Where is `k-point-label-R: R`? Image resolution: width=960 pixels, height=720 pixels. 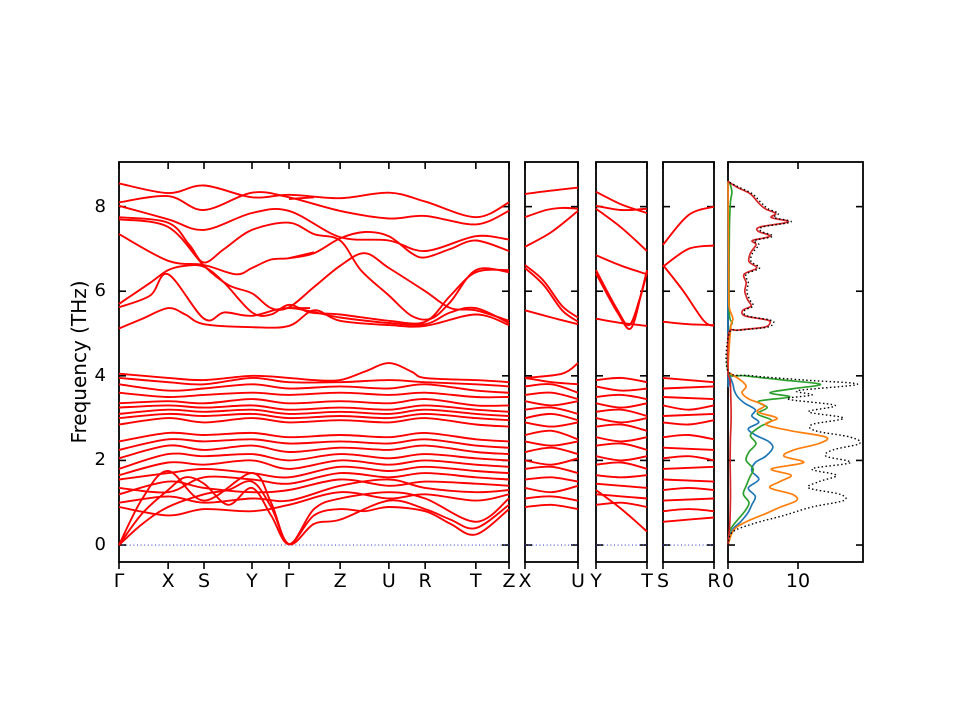
k-point-label-R: R is located at coordinates (714, 581).